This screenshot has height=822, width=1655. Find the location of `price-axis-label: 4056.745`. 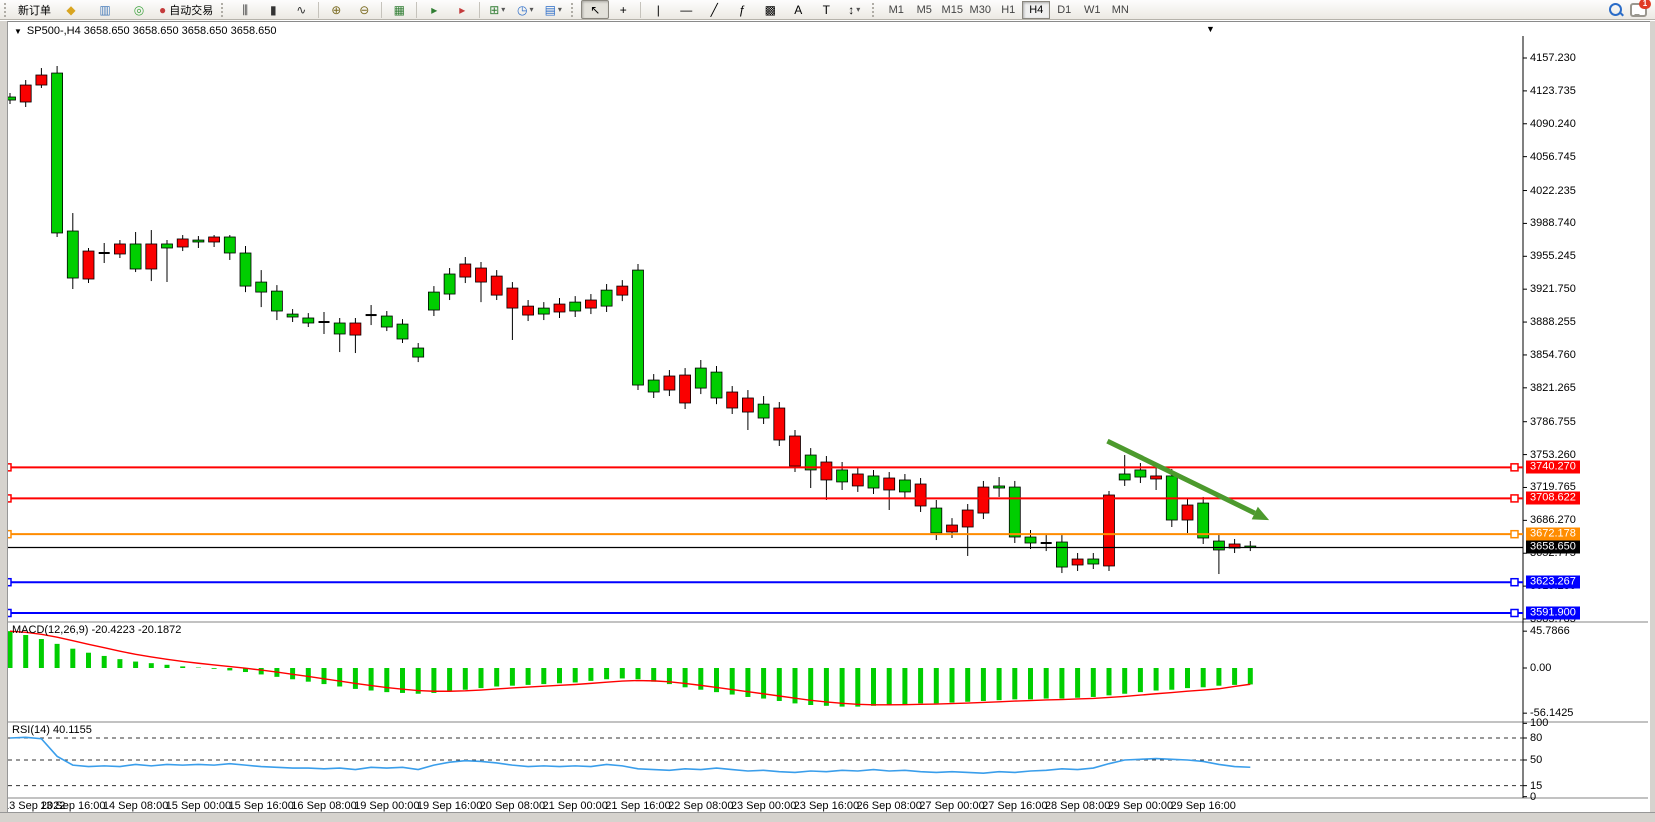

price-axis-label: 4056.745 is located at coordinates (1553, 156).